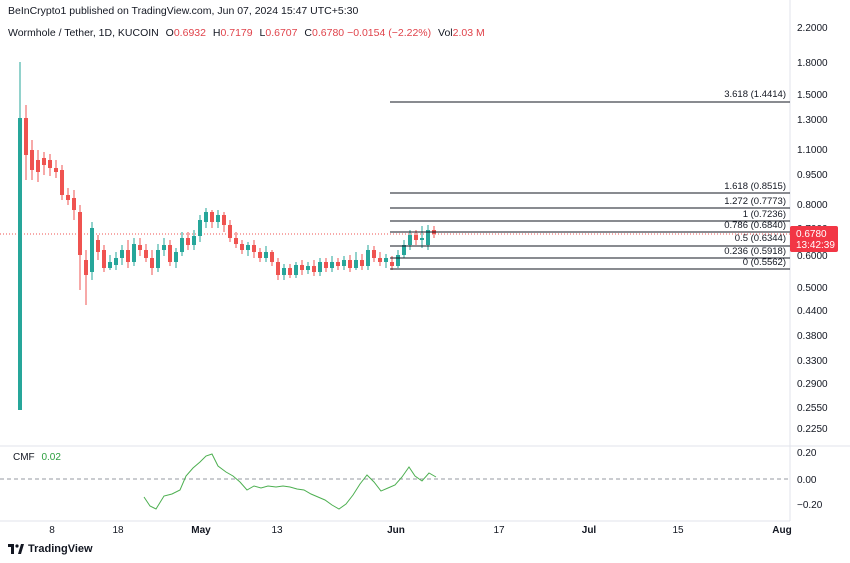 The image size is (850, 563). What do you see at coordinates (812, 311) in the screenshot?
I see `price-tick: 0.4400` at bounding box center [812, 311].